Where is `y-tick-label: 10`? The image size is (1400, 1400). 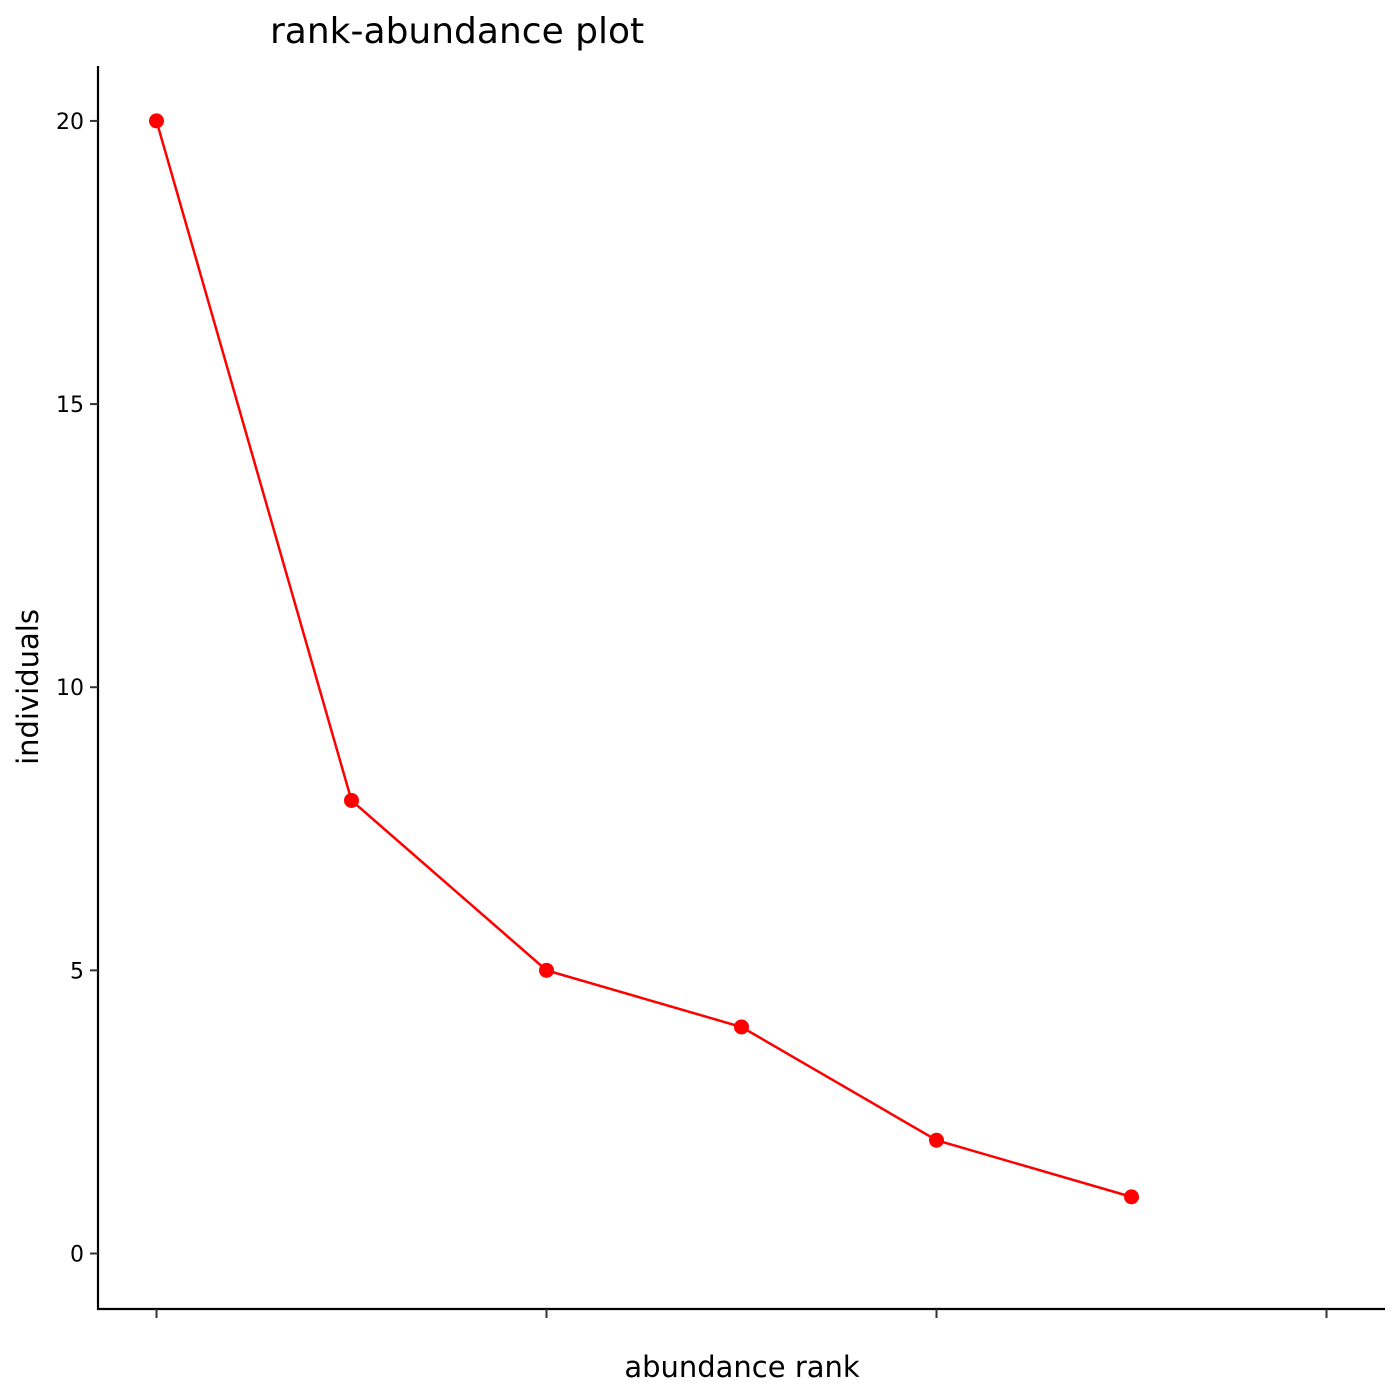
y-tick-label: 10 is located at coordinates (70, 688).